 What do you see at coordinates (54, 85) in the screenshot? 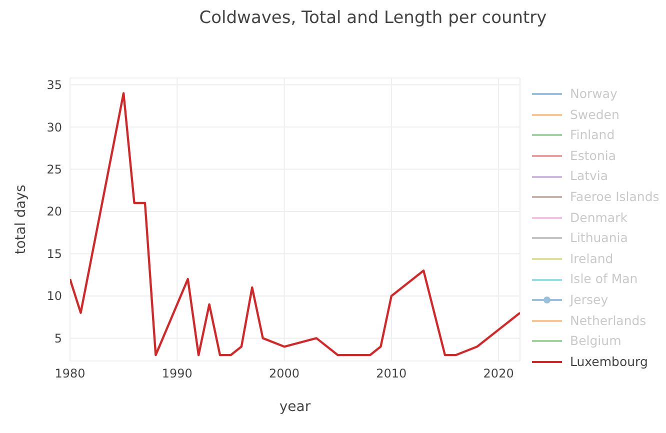
I see `y-tick-label: 35` at bounding box center [54, 85].